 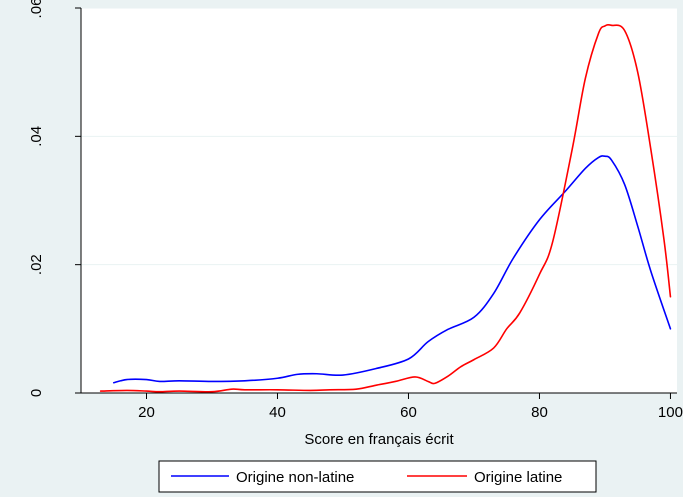 I want to click on x-axis-ticks: 20 40 60 80 100, so click(x=410, y=407).